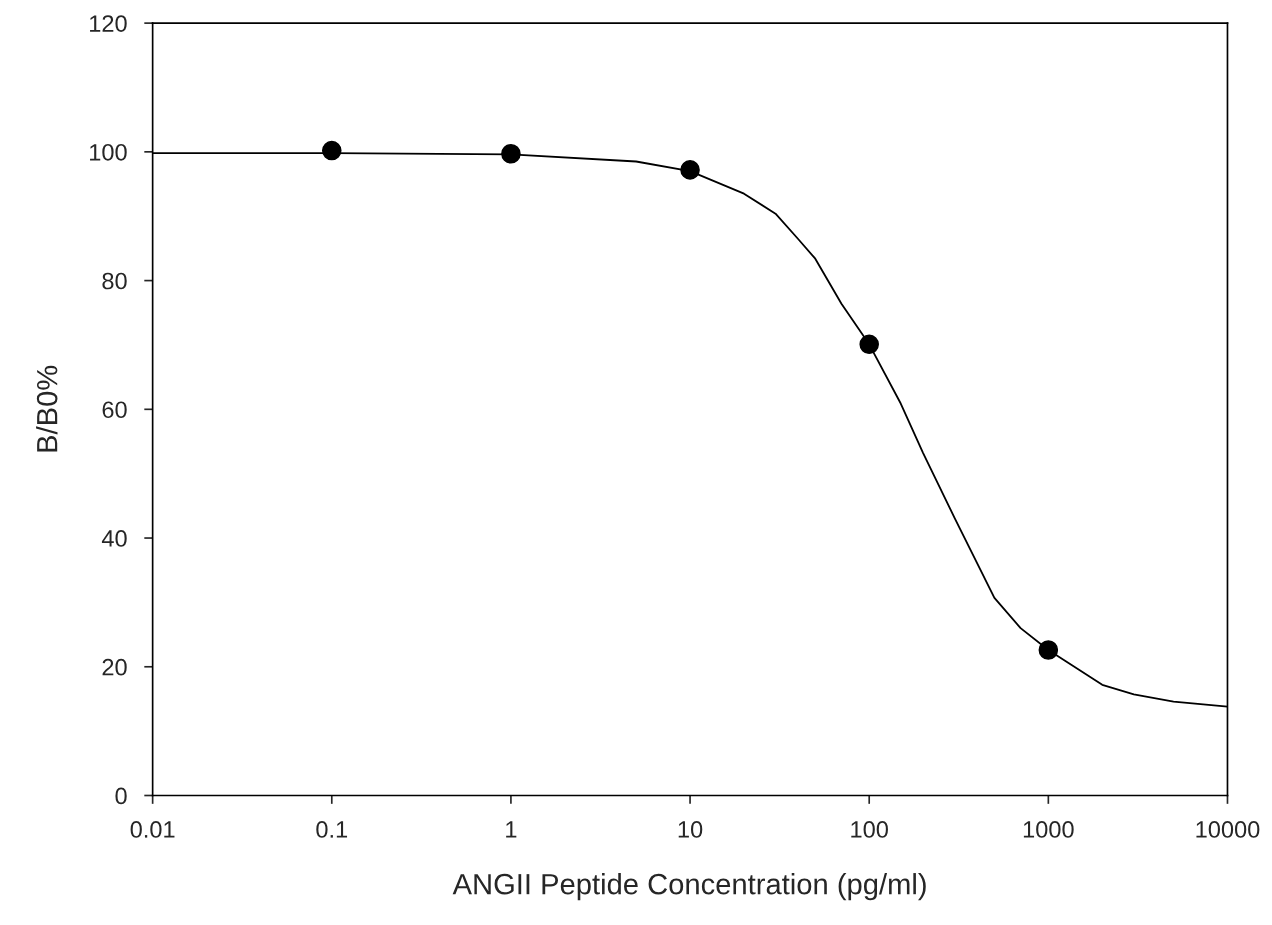 This screenshot has height=925, width=1272. What do you see at coordinates (690, 829) in the screenshot?
I see `x-tick-label: 10` at bounding box center [690, 829].